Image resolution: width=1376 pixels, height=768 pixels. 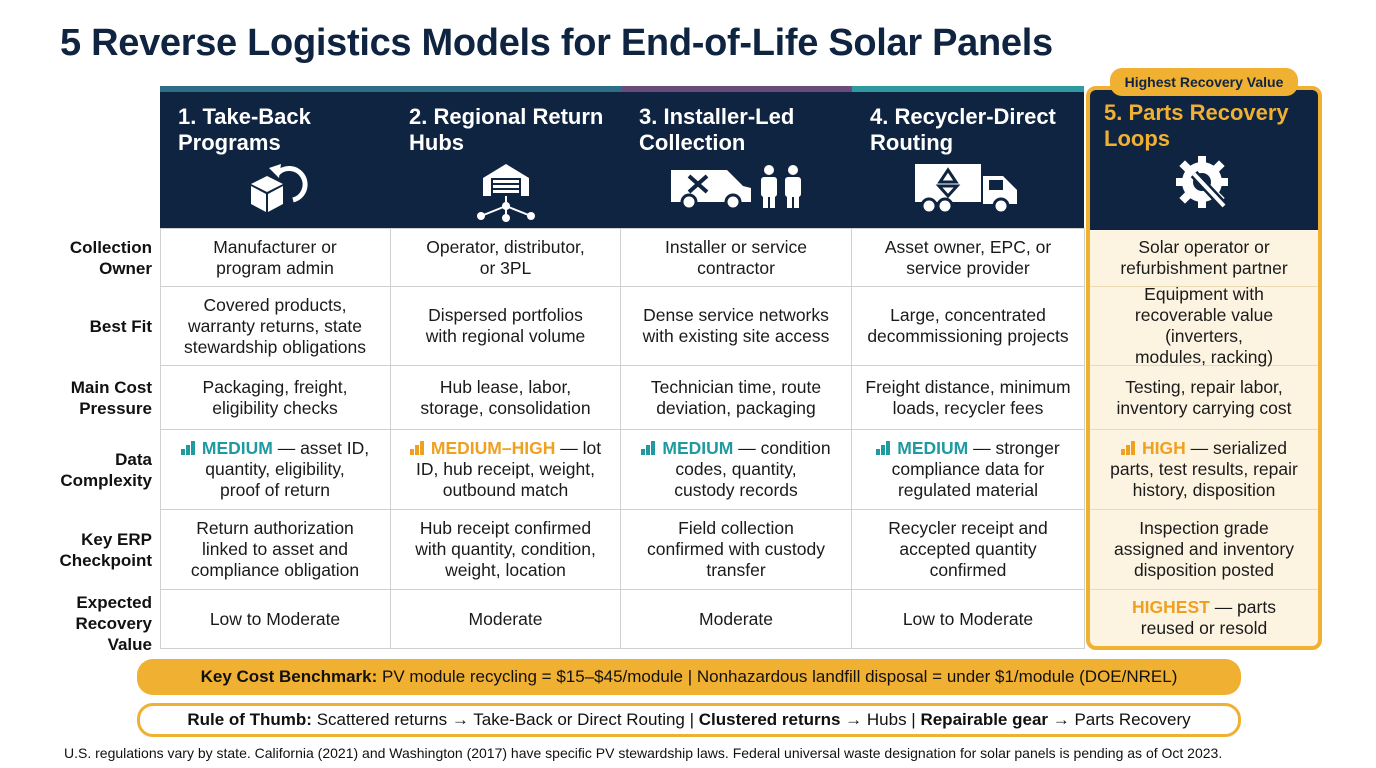 I want to click on warehouse-hub-icon, so click(x=506, y=193).